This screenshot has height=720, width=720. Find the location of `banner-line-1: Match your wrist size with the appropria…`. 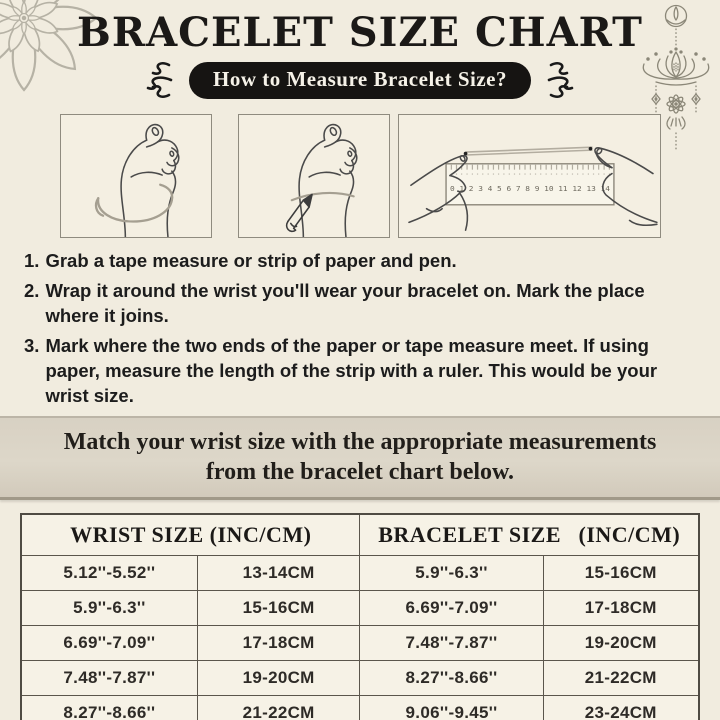

banner-line-1: Match your wrist size with the appropria… is located at coordinates (360, 442).